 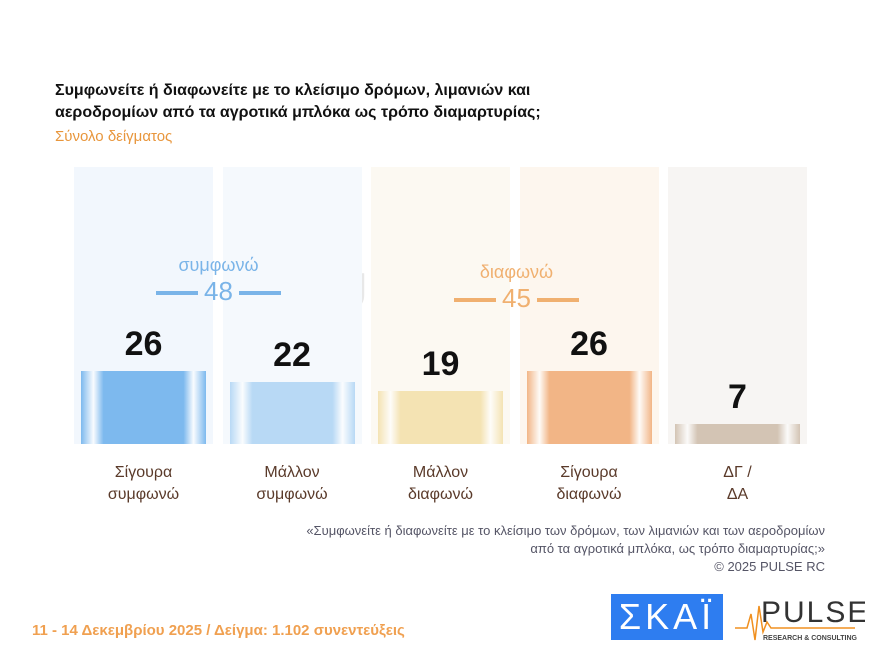 What do you see at coordinates (813, 612) in the screenshot?
I see `svg-text: PULSE` at bounding box center [813, 612].